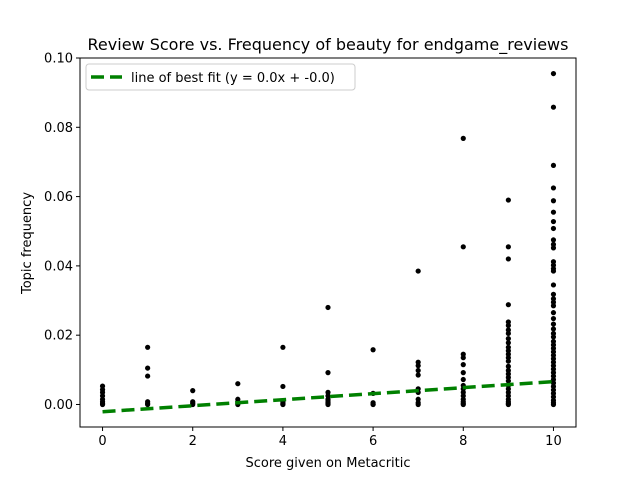 The height and width of the screenshot is (480, 640). I want to click on y-axis-ticks: 0.00 0.02 0.04 0.06 0.08 0.10, so click(62, 232).